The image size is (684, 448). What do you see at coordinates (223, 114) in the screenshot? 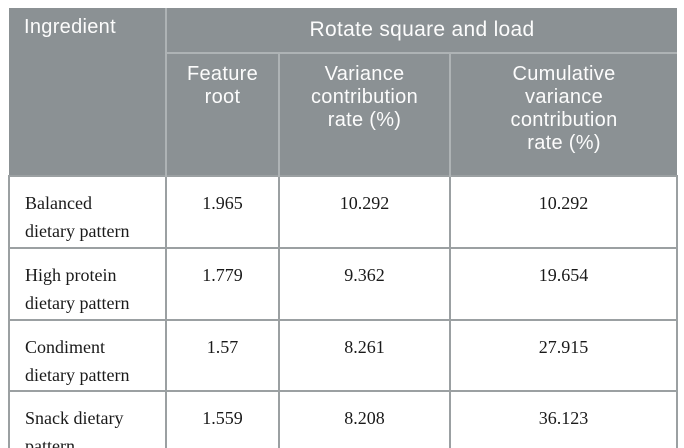
I see `column-header-feature-root: Feature root` at bounding box center [223, 114].